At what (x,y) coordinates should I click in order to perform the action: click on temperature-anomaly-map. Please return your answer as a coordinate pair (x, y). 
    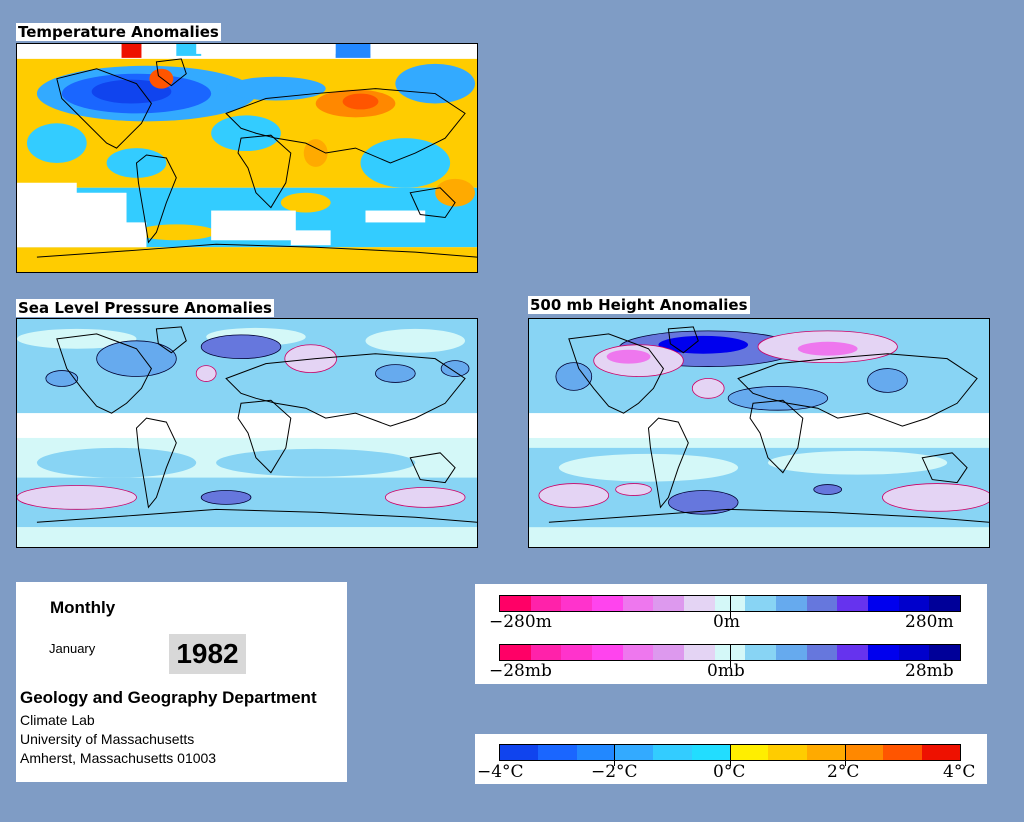
    Looking at the image, I should click on (247, 158).